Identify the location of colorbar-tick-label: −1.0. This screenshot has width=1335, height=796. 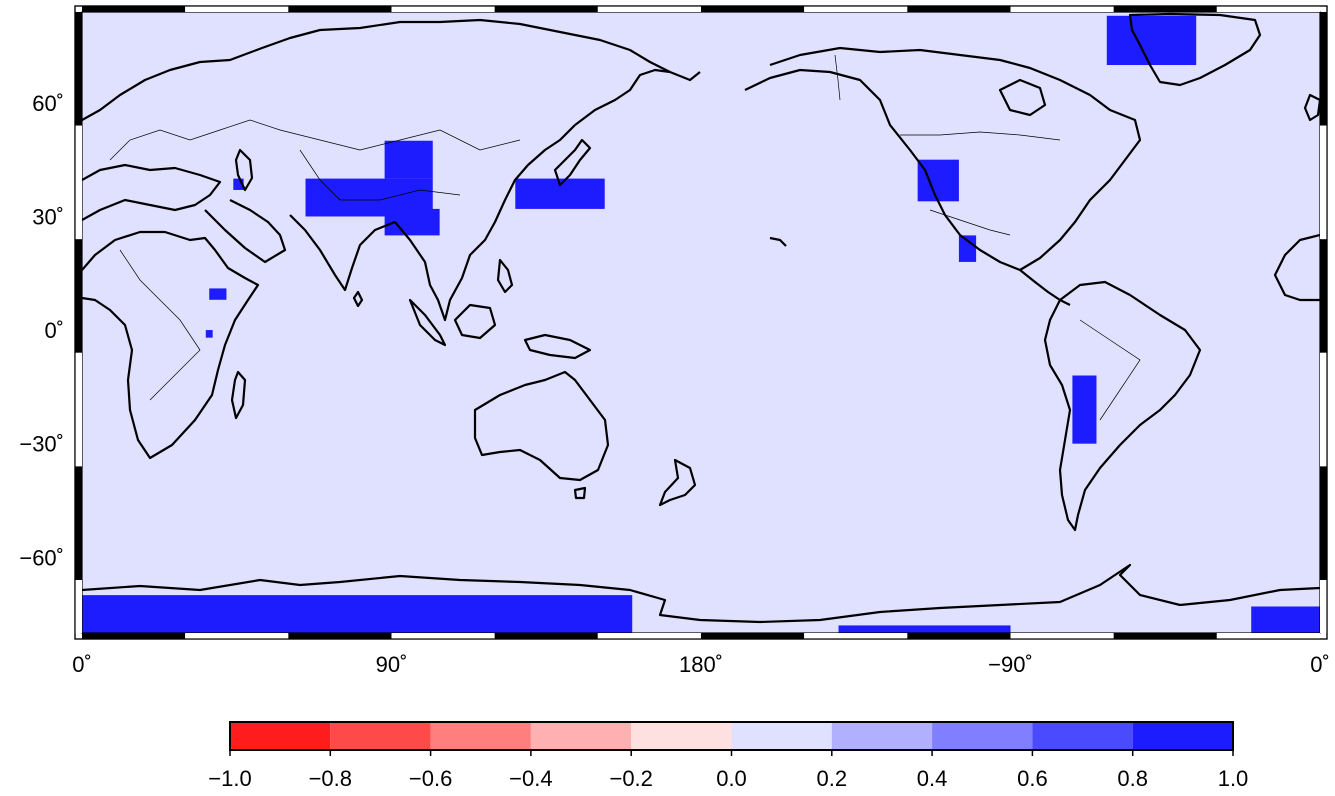
(229, 778).